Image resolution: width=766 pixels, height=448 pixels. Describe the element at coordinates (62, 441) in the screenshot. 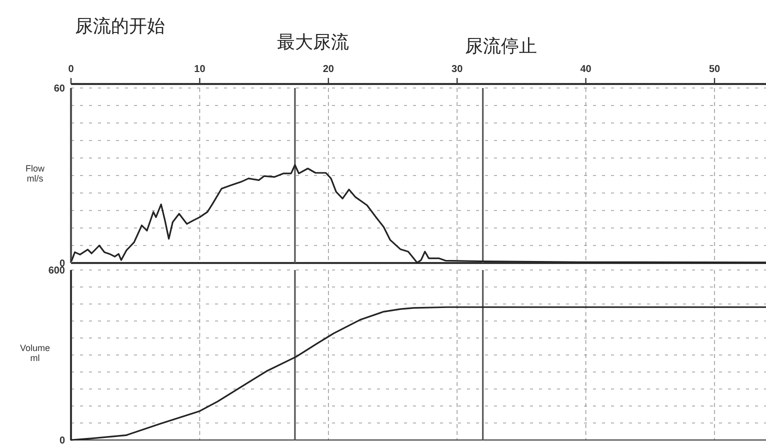

I see `y-tick-label: 0` at that location.